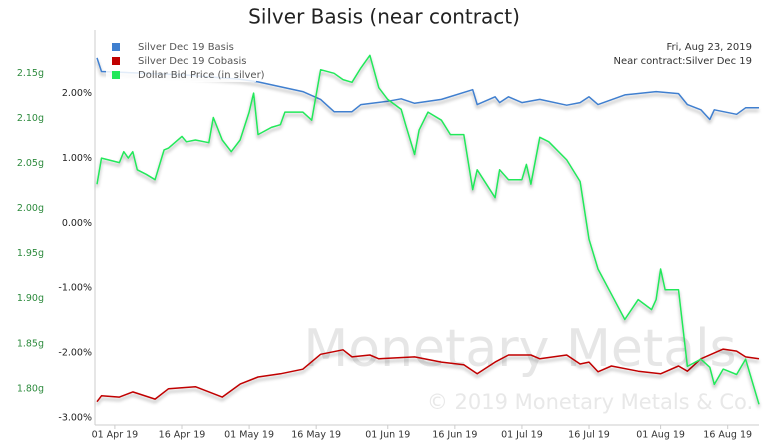 This screenshot has height=442, width=769. What do you see at coordinates (30, 208) in the screenshot?
I see `y2-tick-label: 2.00g` at bounding box center [30, 208].